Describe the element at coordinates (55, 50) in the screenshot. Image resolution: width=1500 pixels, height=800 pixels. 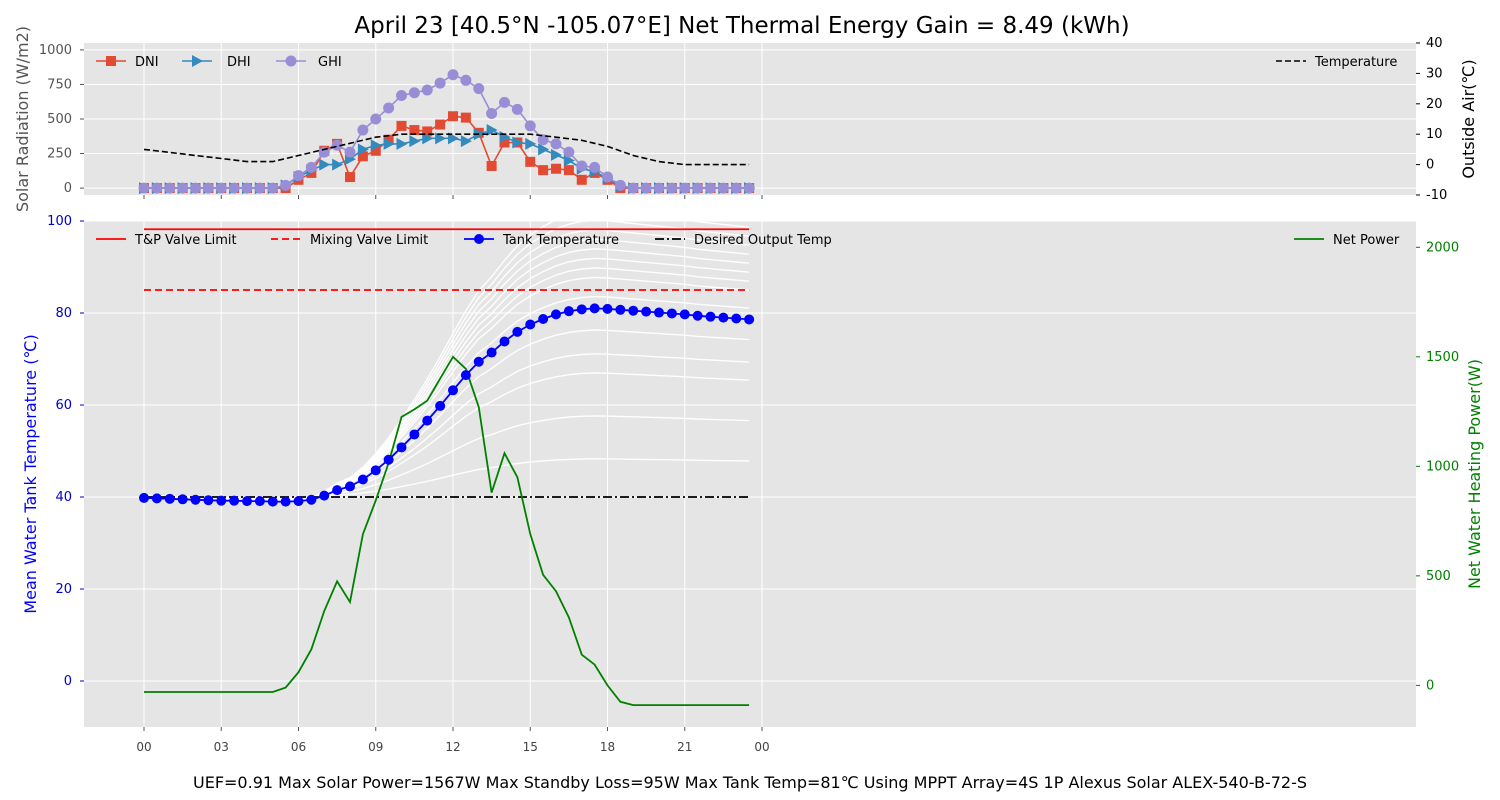
I see `y-tick-label: 1000` at that location.